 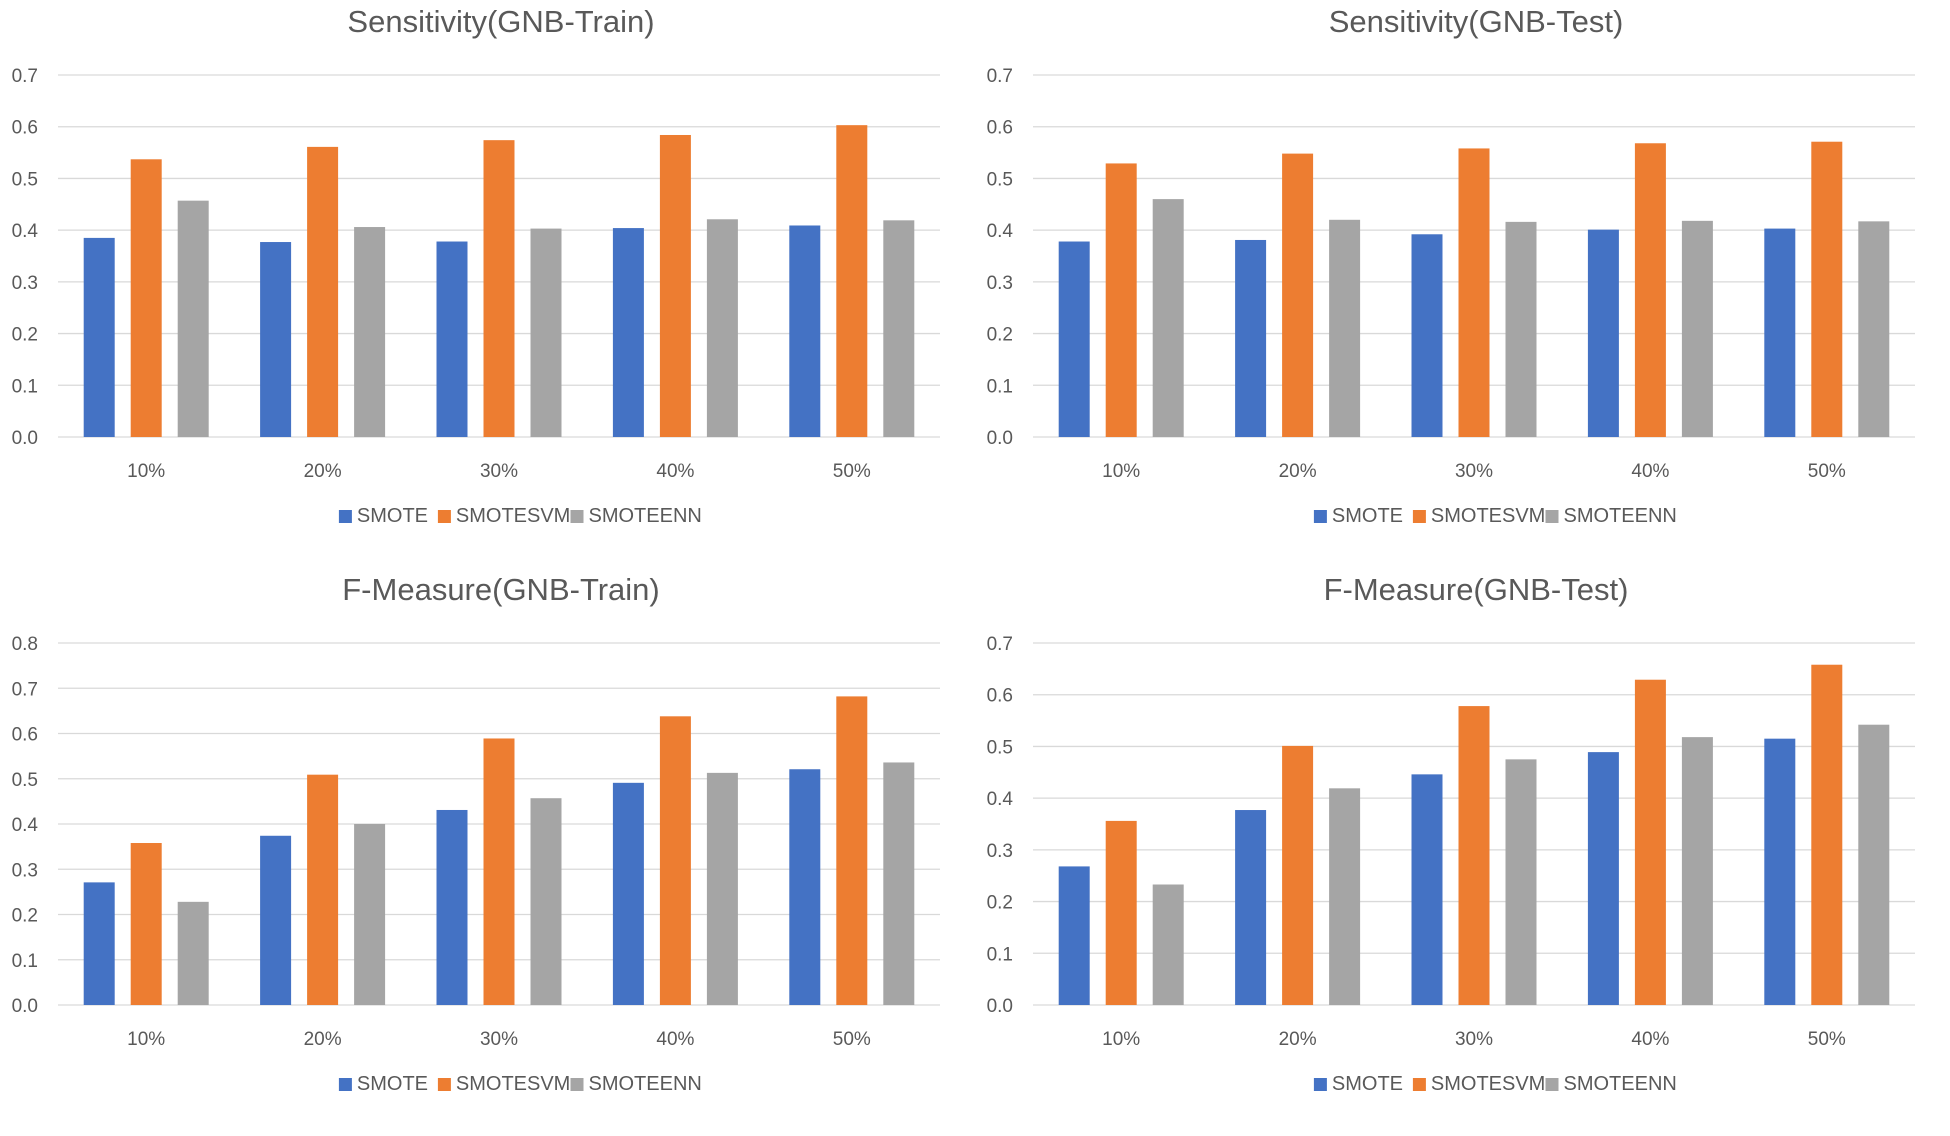 What do you see at coordinates (501, 589) in the screenshot?
I see `chart-title: F-Measure(GNB-Train)` at bounding box center [501, 589].